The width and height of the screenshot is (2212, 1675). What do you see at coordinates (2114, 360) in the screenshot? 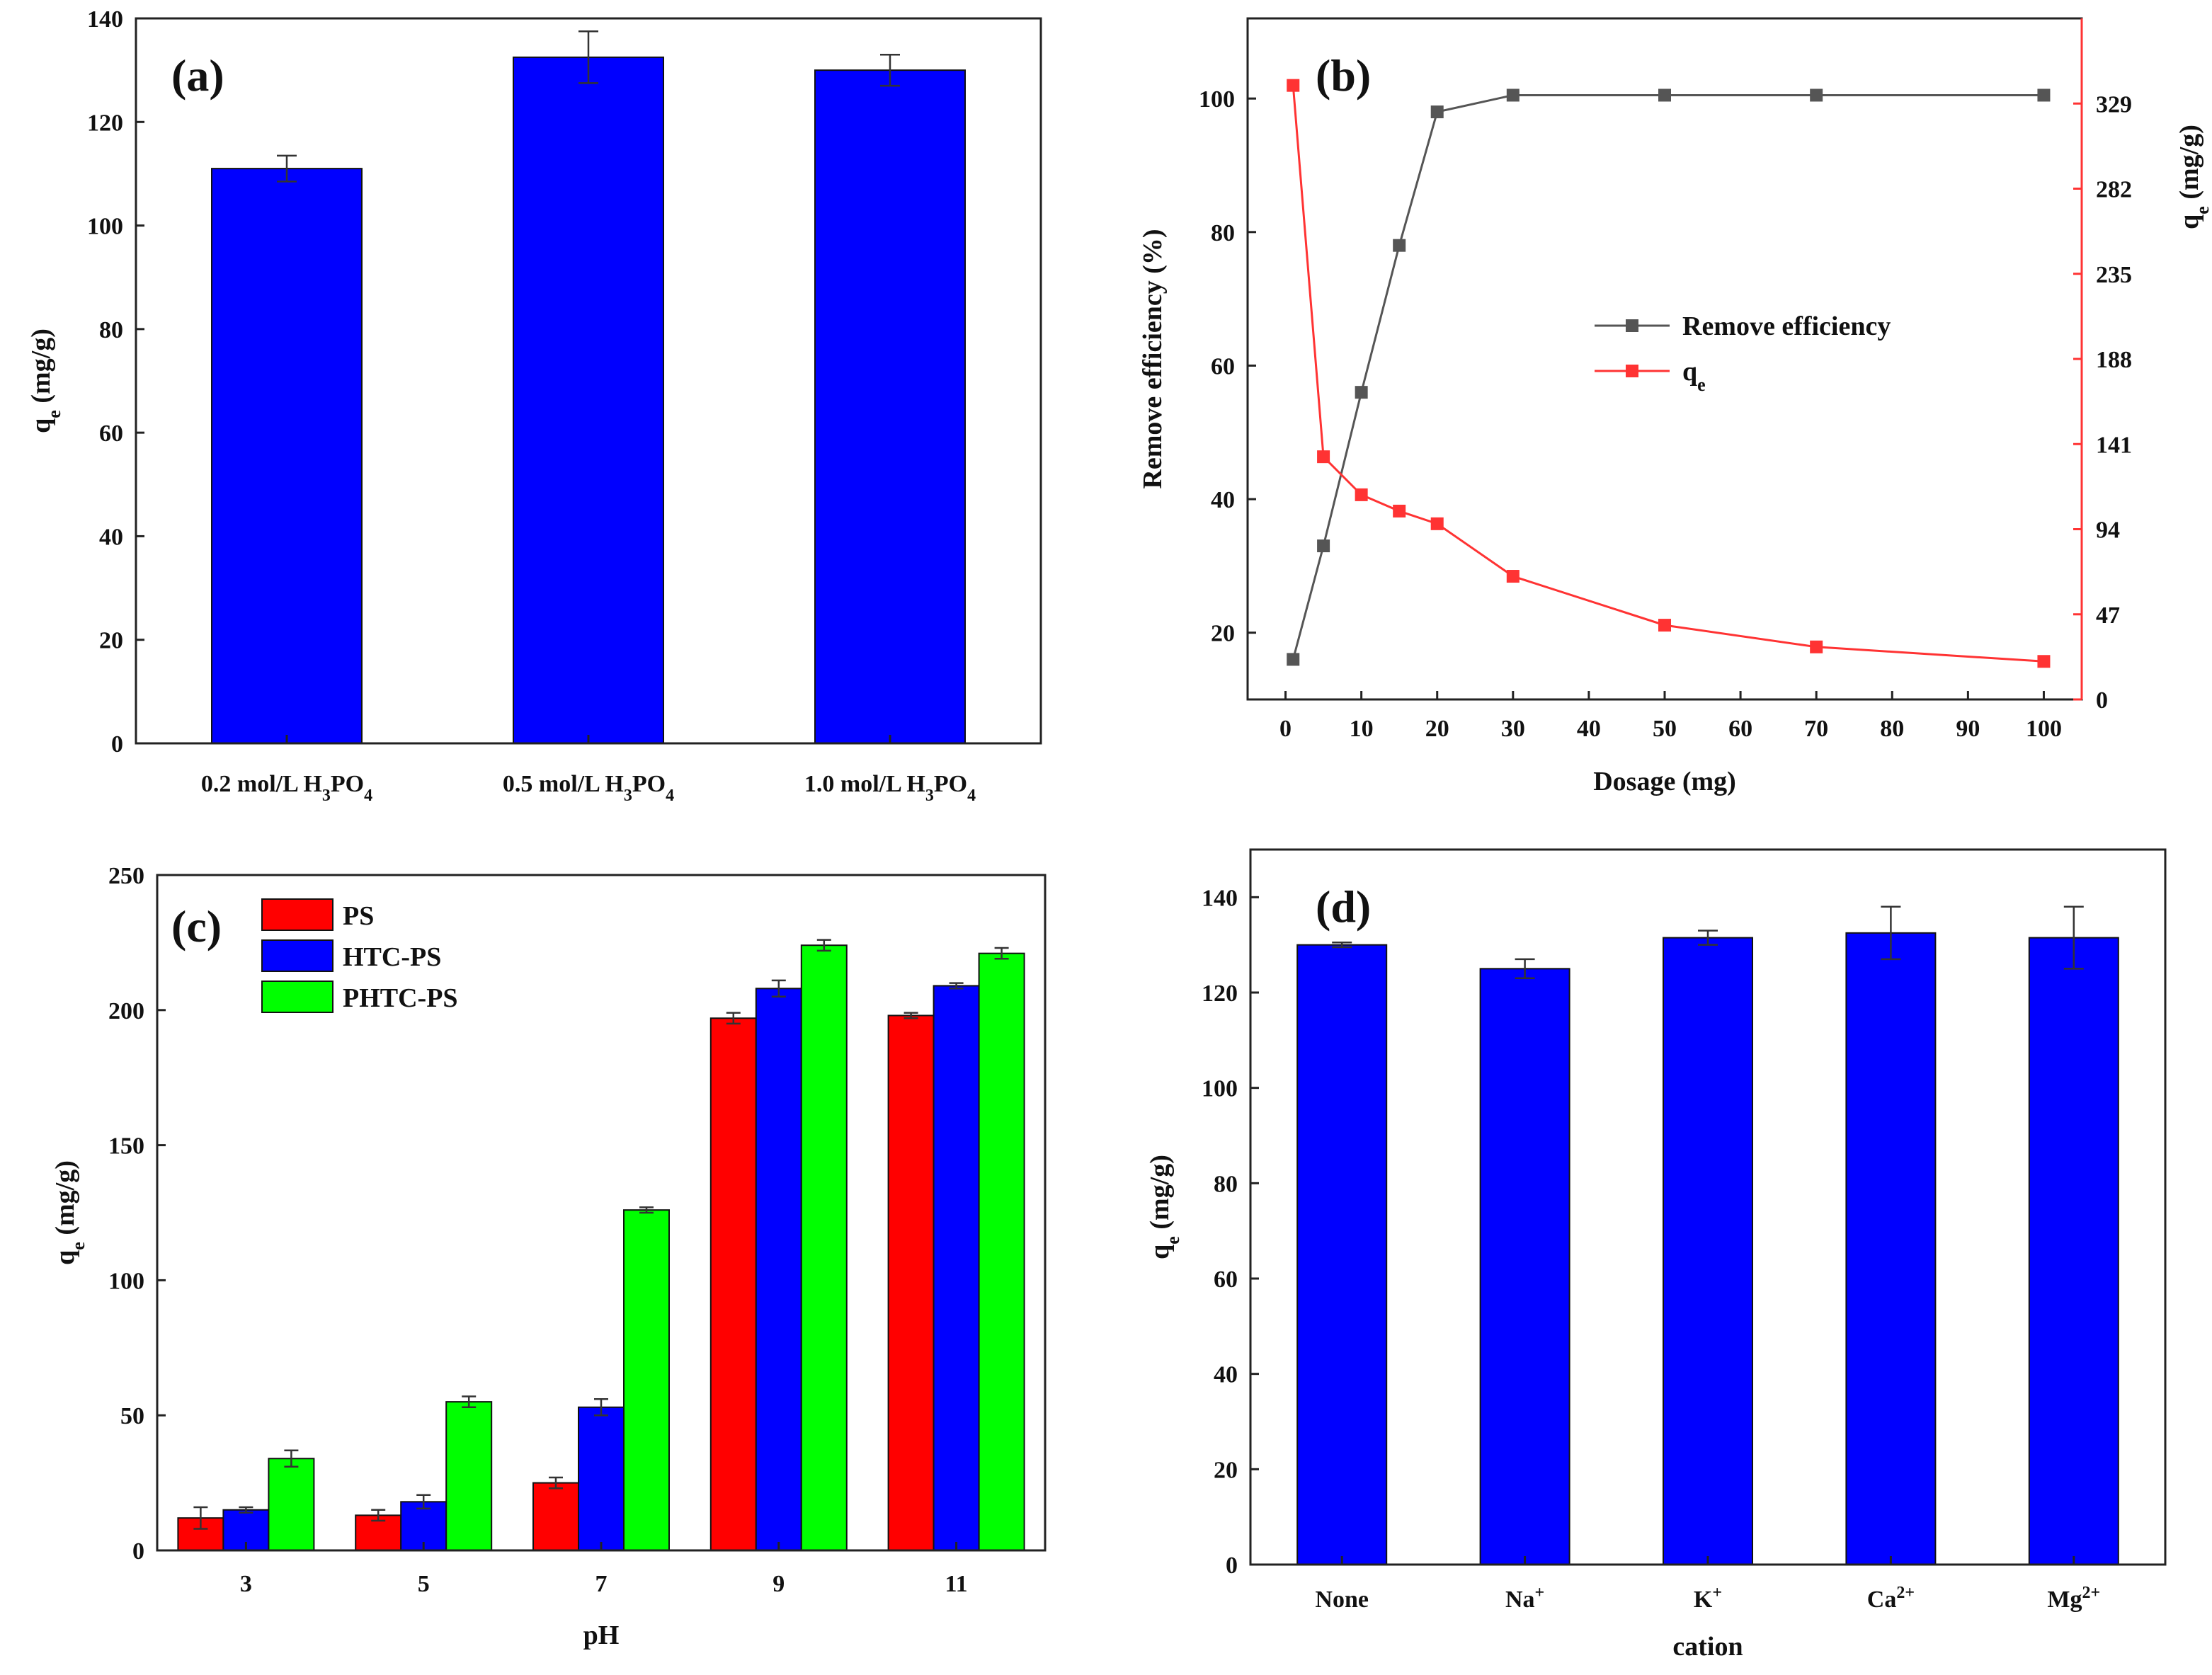
I see `y-right-tick-label: 188` at bounding box center [2114, 360].